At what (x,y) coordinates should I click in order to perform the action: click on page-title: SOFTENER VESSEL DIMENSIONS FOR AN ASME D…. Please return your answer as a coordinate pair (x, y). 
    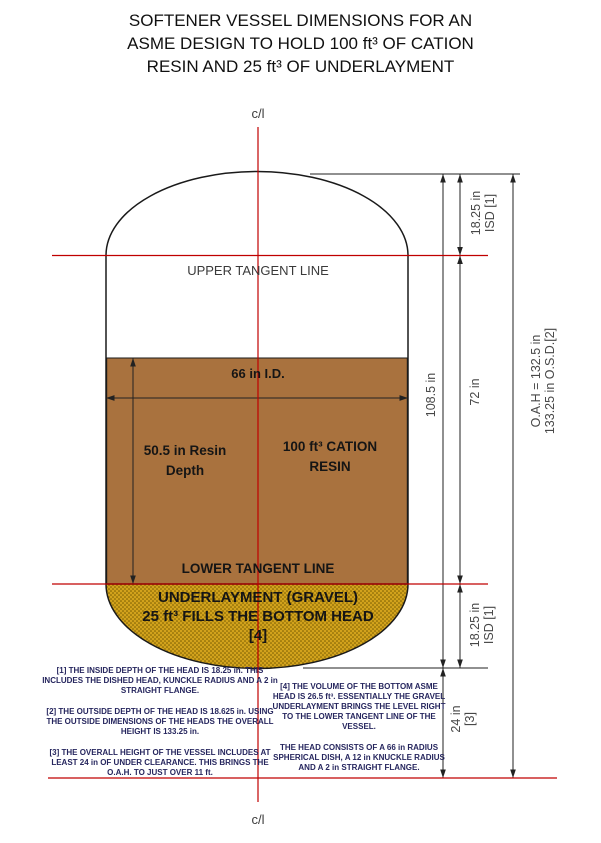
    Looking at the image, I should click on (300, 43).